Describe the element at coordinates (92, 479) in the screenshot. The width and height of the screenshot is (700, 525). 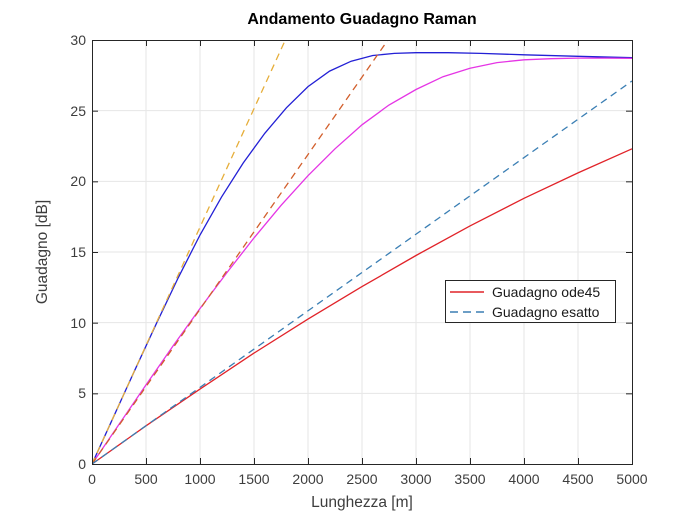
I see `x-tick-label: 0` at that location.